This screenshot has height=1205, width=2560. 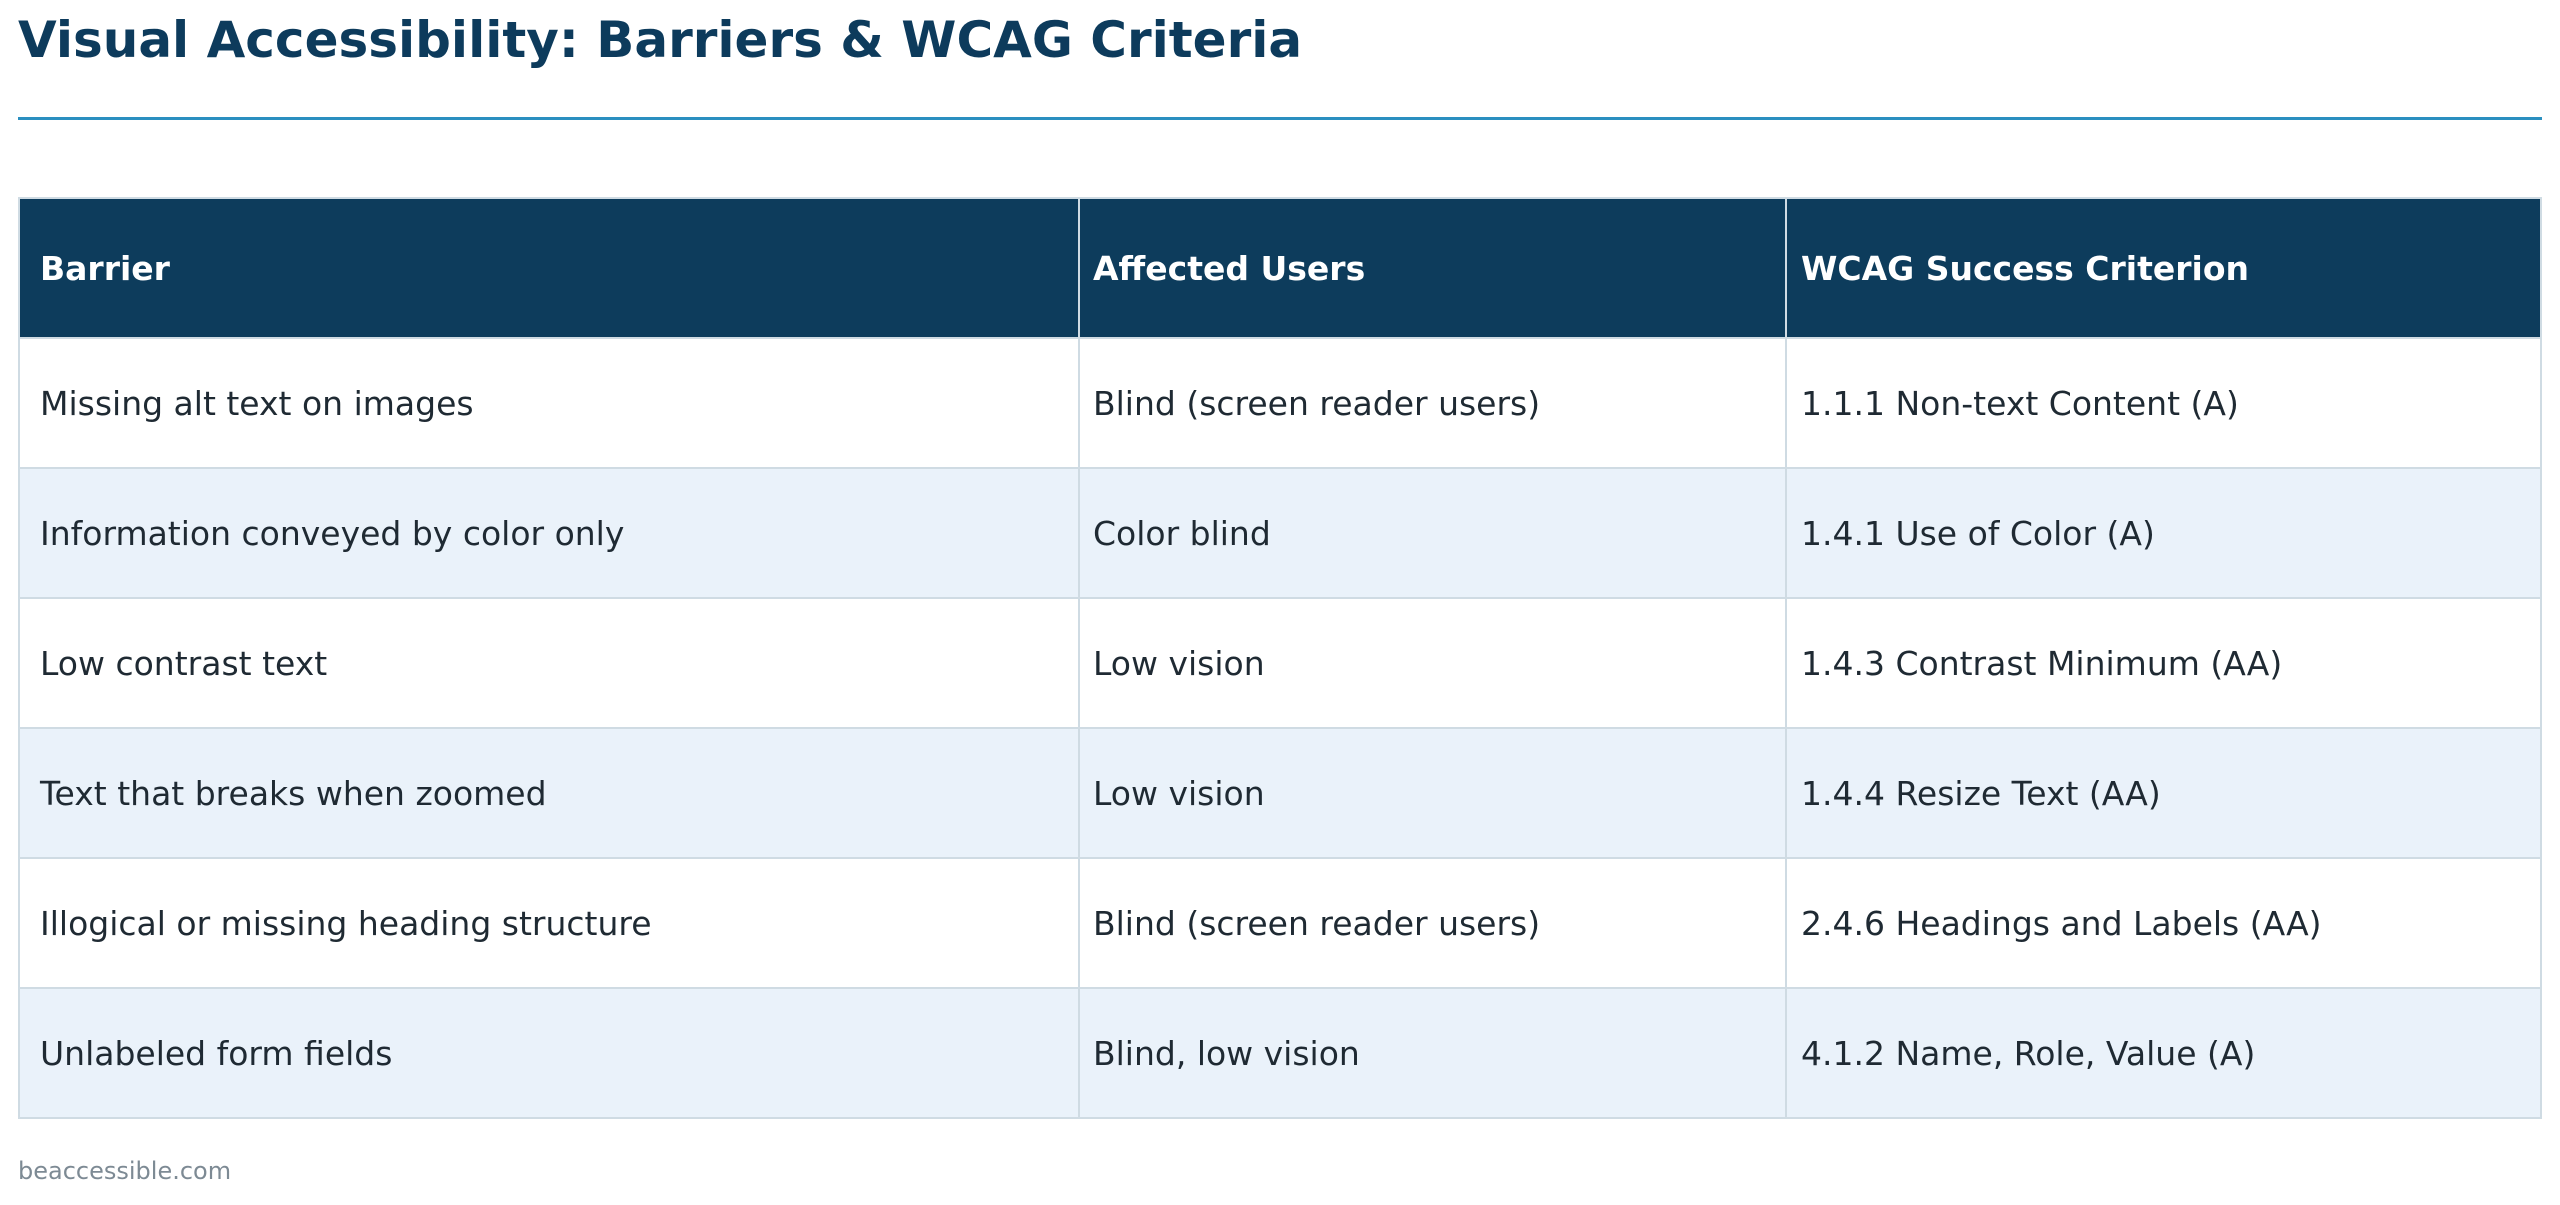 What do you see at coordinates (1432, 533) in the screenshot?
I see `affected-users-cell: Color blind` at bounding box center [1432, 533].